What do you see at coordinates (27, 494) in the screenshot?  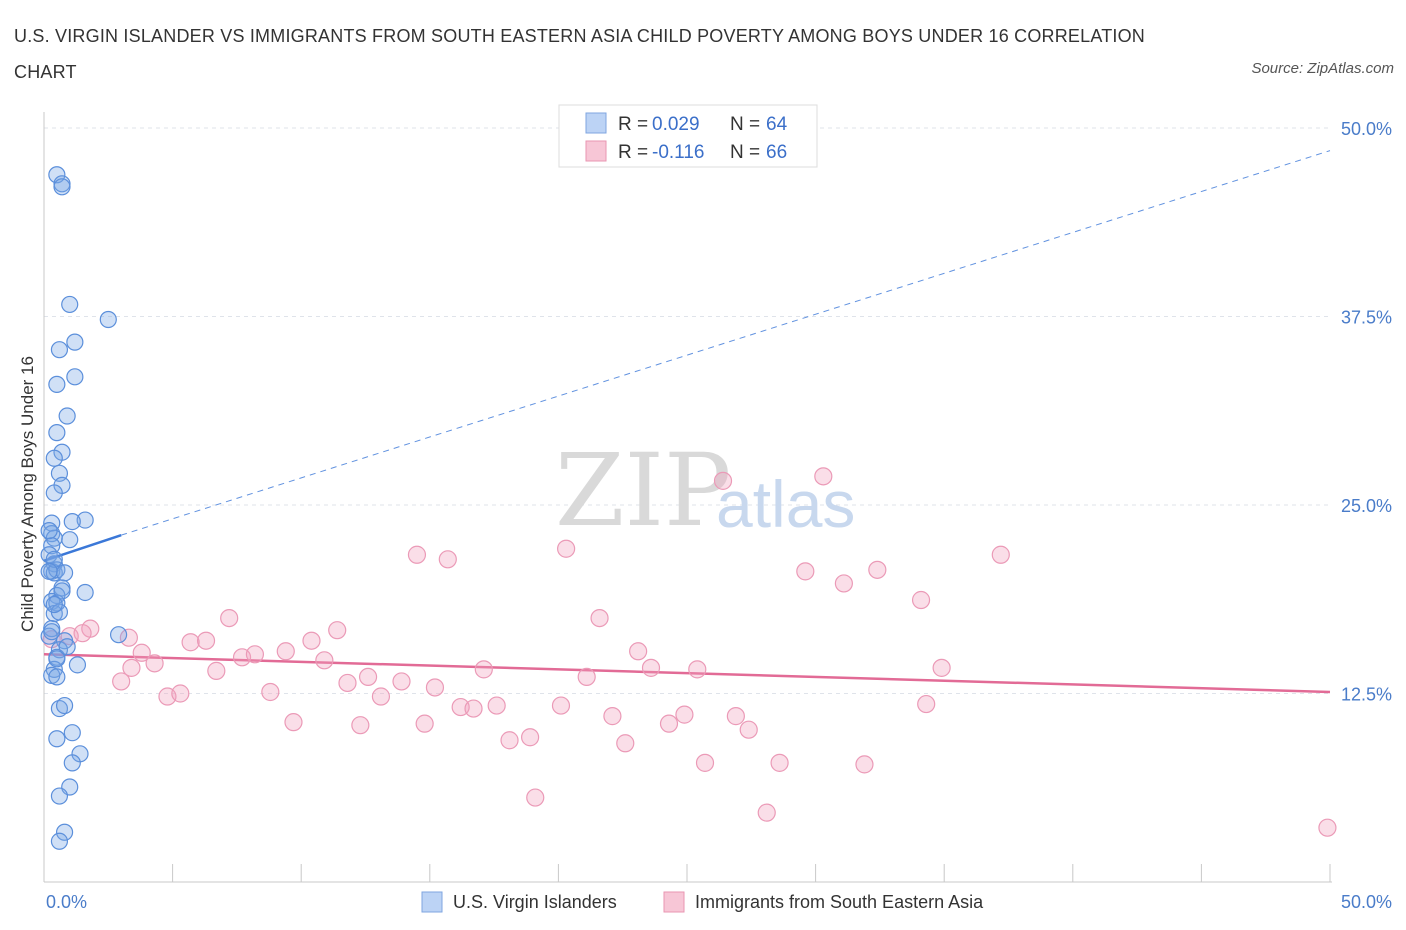 I see `y-axis-title: Child Poverty Among Boys Under 16` at bounding box center [27, 494].